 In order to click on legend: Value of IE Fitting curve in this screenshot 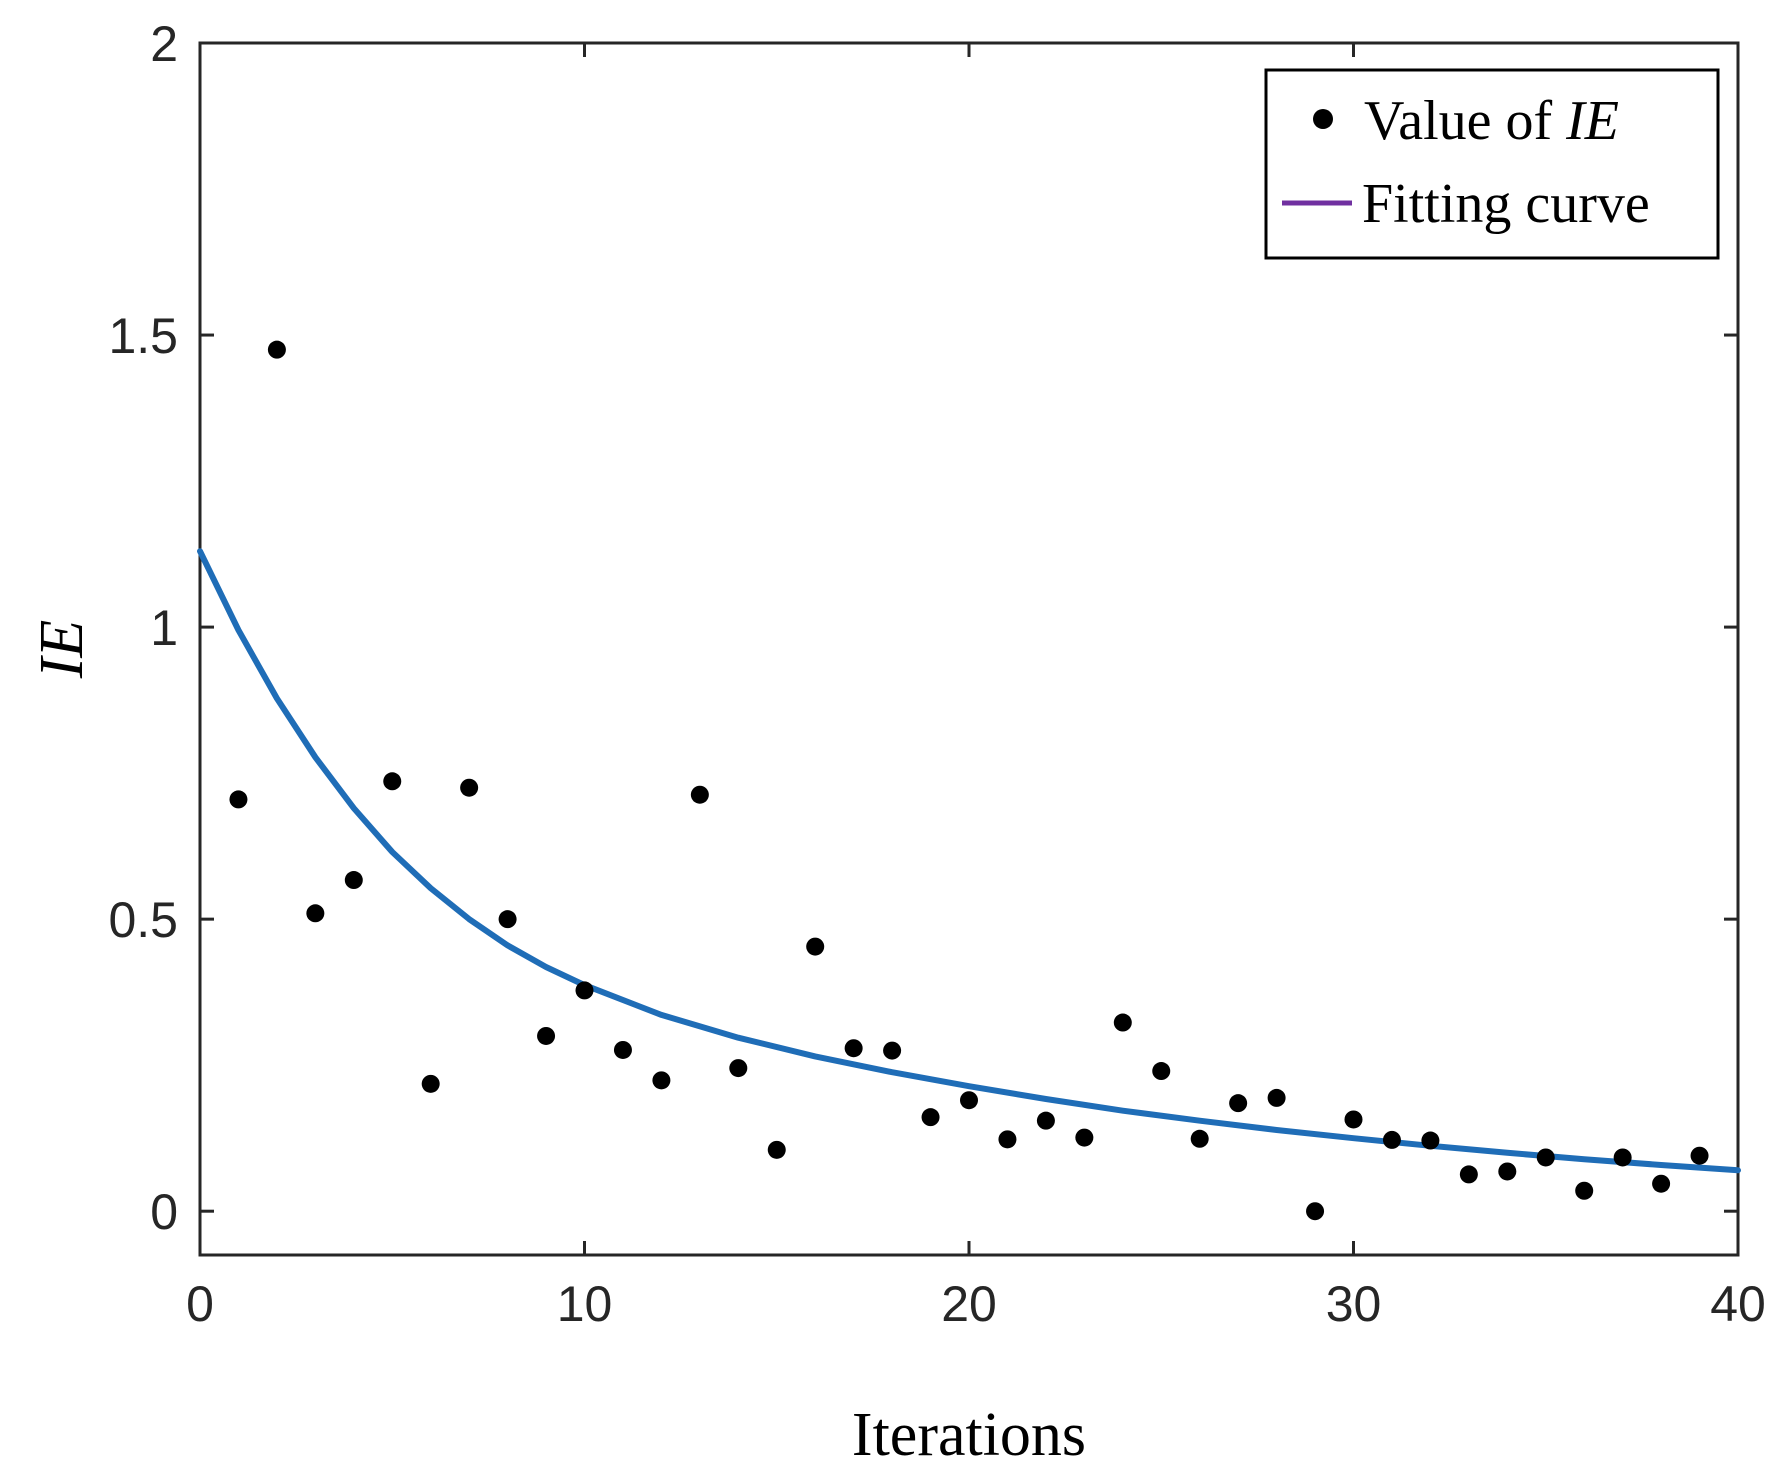, I will do `click(1492, 164)`.